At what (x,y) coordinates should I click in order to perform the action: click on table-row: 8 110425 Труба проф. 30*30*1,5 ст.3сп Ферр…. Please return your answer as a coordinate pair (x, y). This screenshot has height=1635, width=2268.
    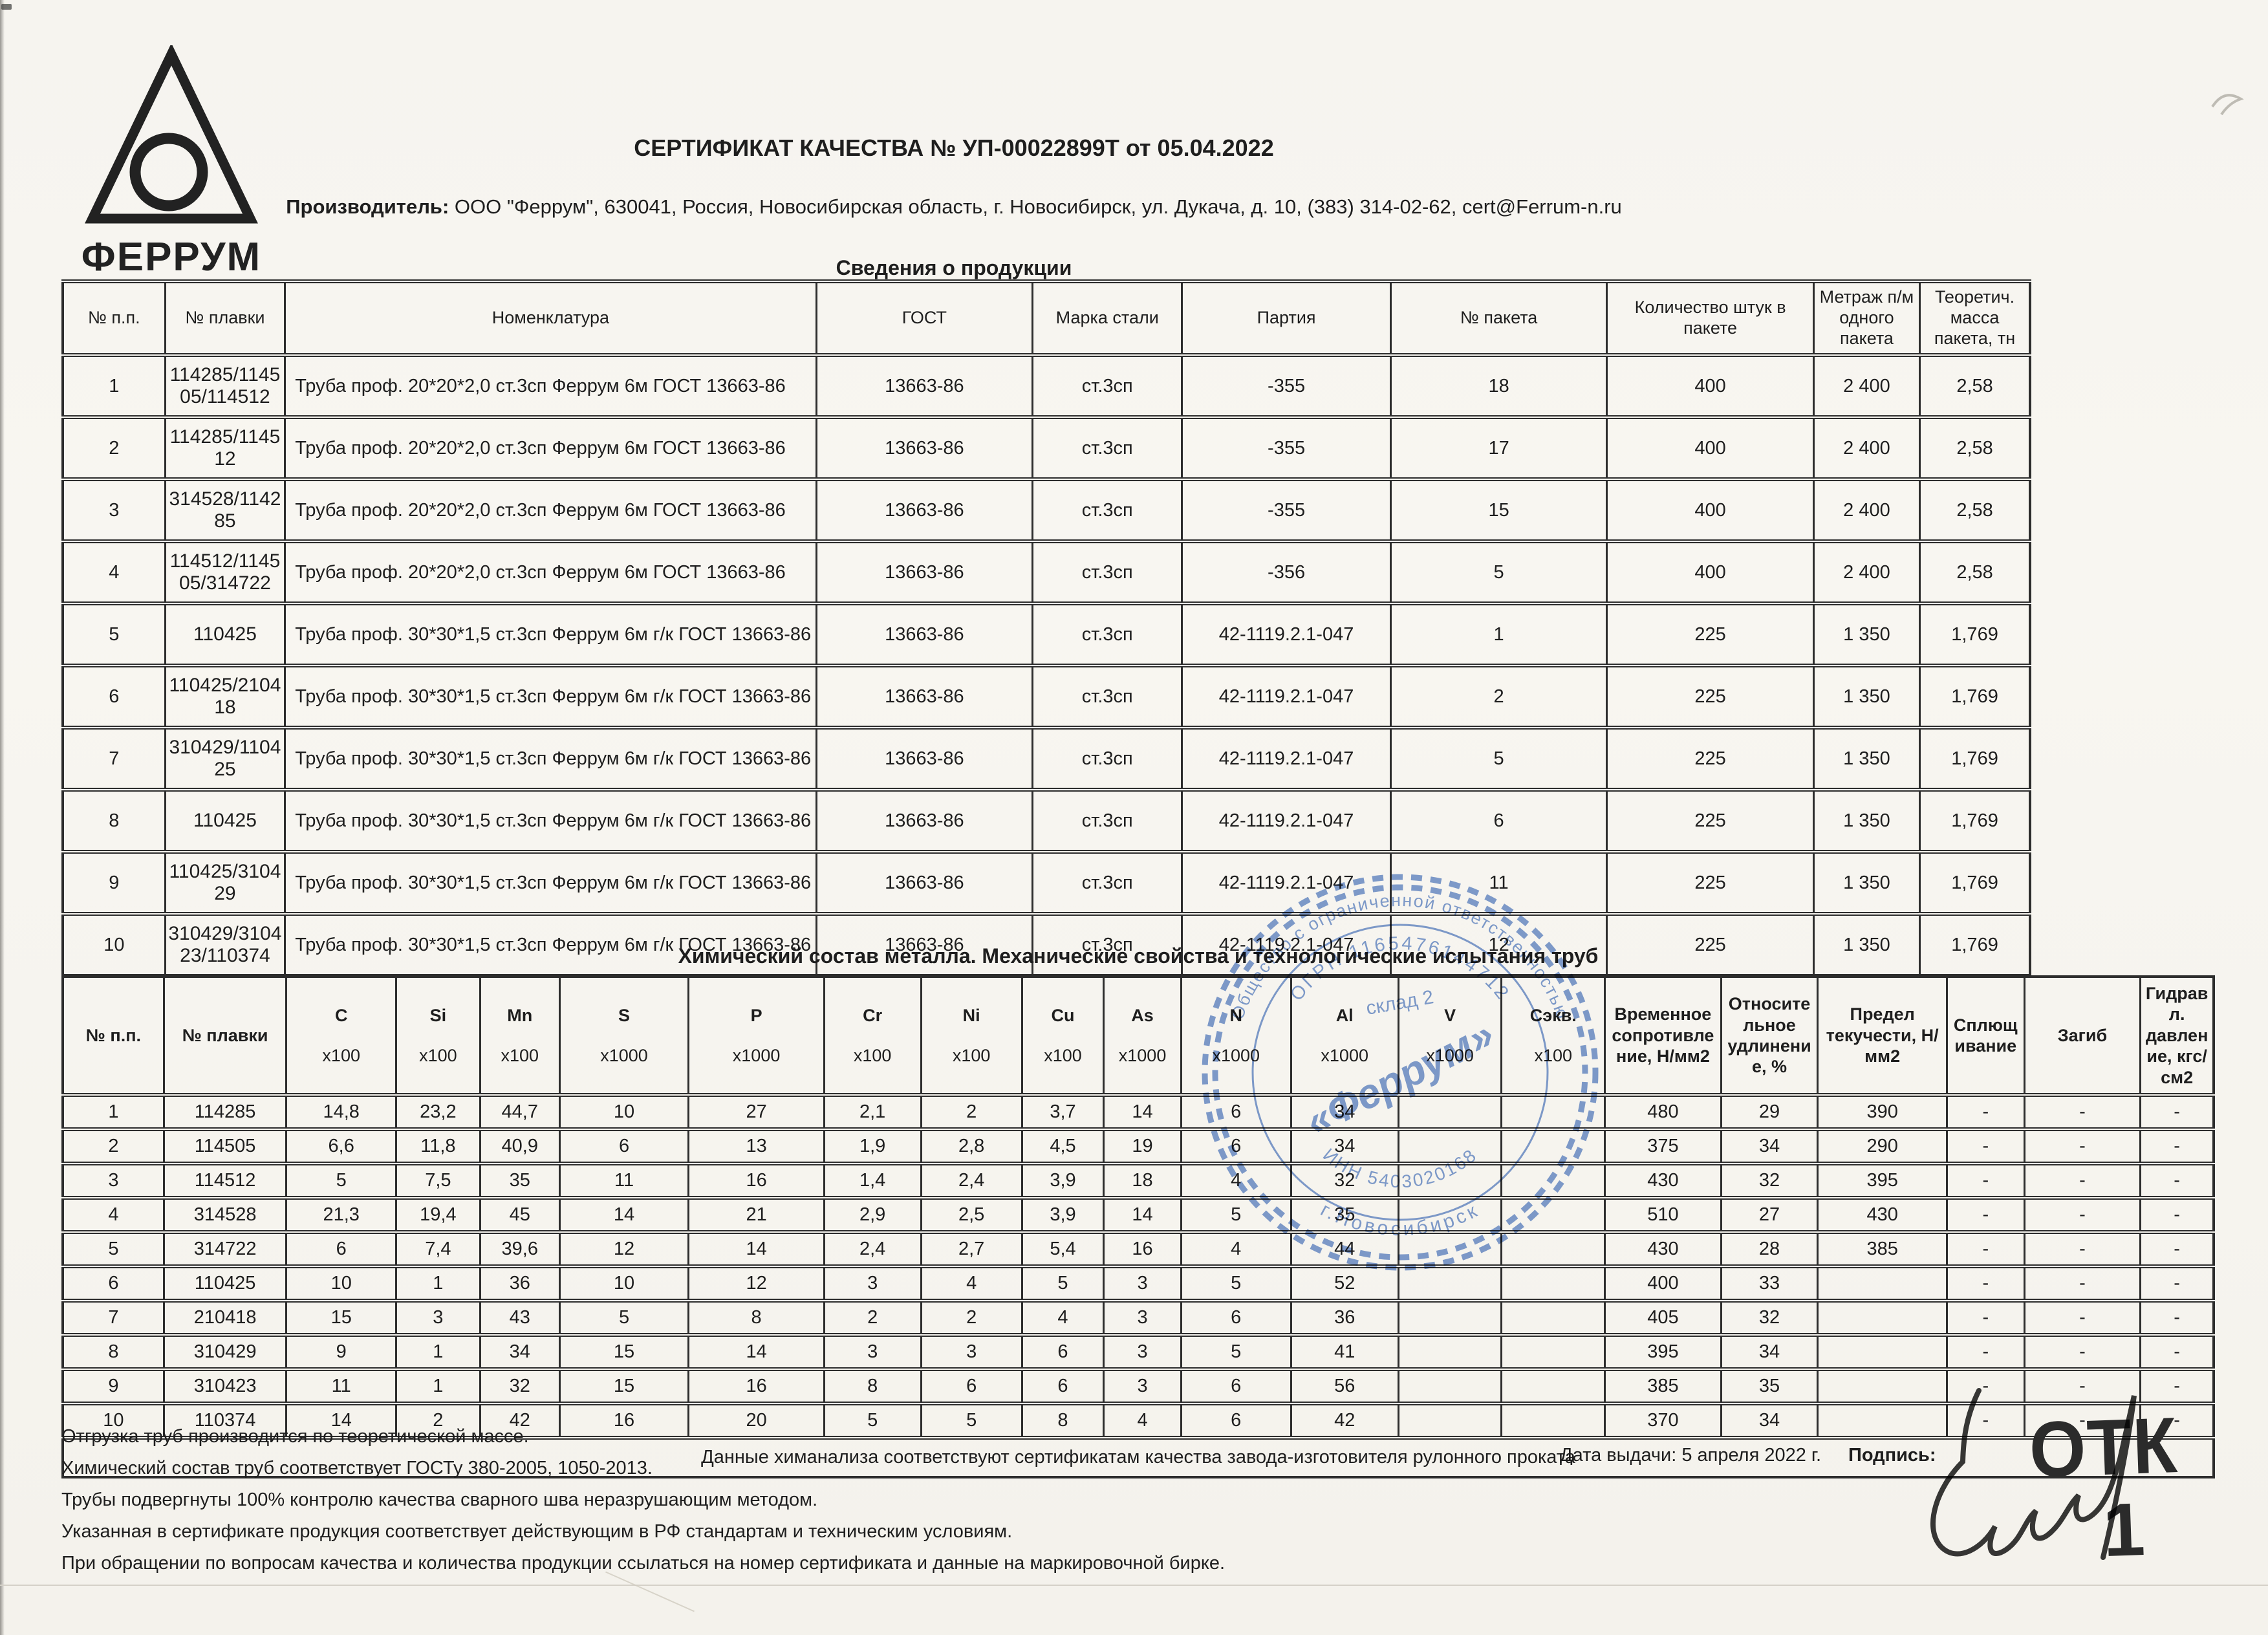
    Looking at the image, I should click on (1046, 821).